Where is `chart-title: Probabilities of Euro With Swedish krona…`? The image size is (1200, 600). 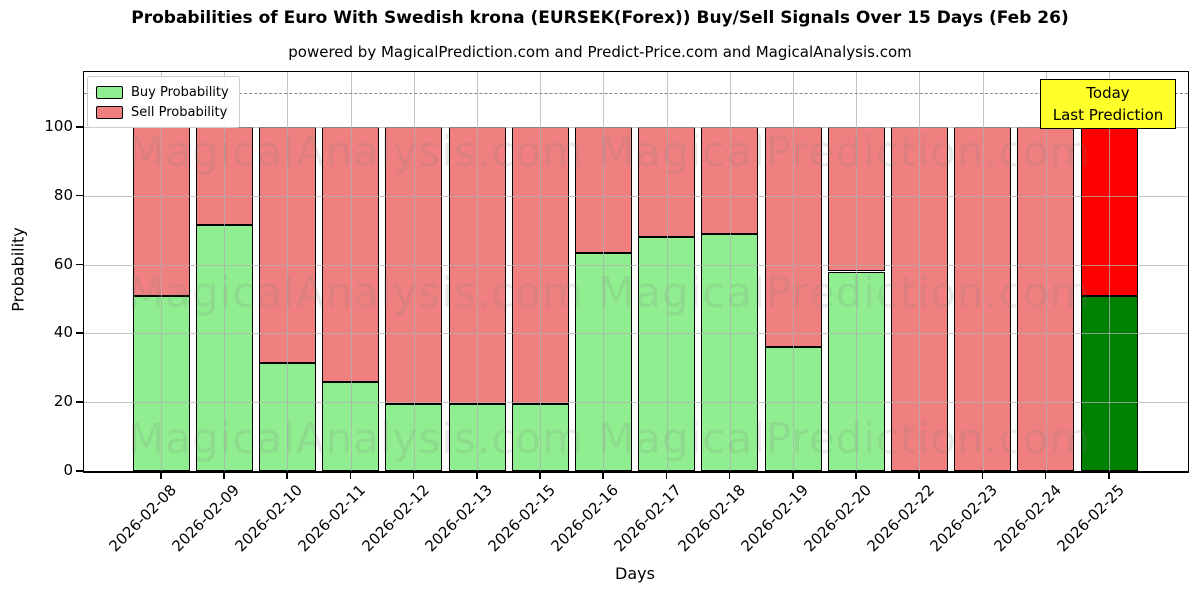
chart-title: Probabilities of Euro With Swedish krona… is located at coordinates (600, 18).